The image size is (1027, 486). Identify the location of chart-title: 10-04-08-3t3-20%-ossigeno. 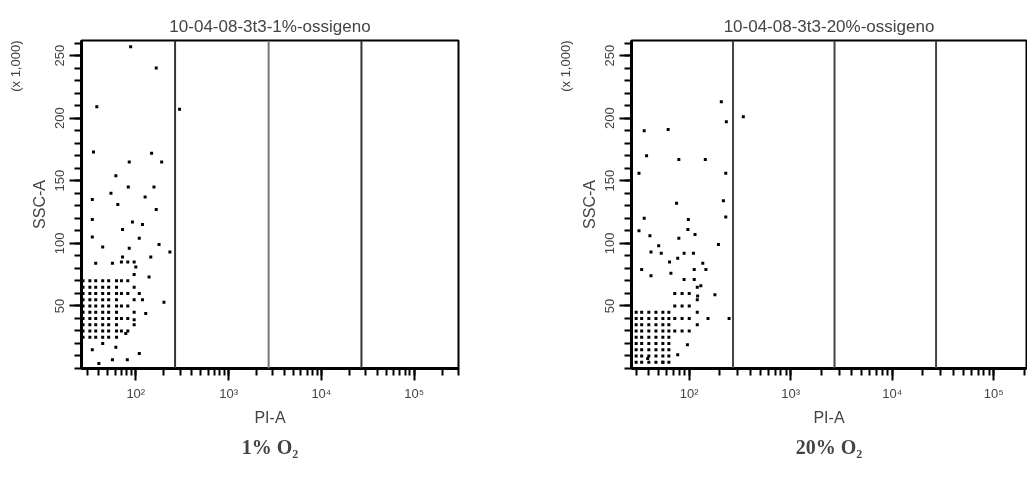
(829, 26).